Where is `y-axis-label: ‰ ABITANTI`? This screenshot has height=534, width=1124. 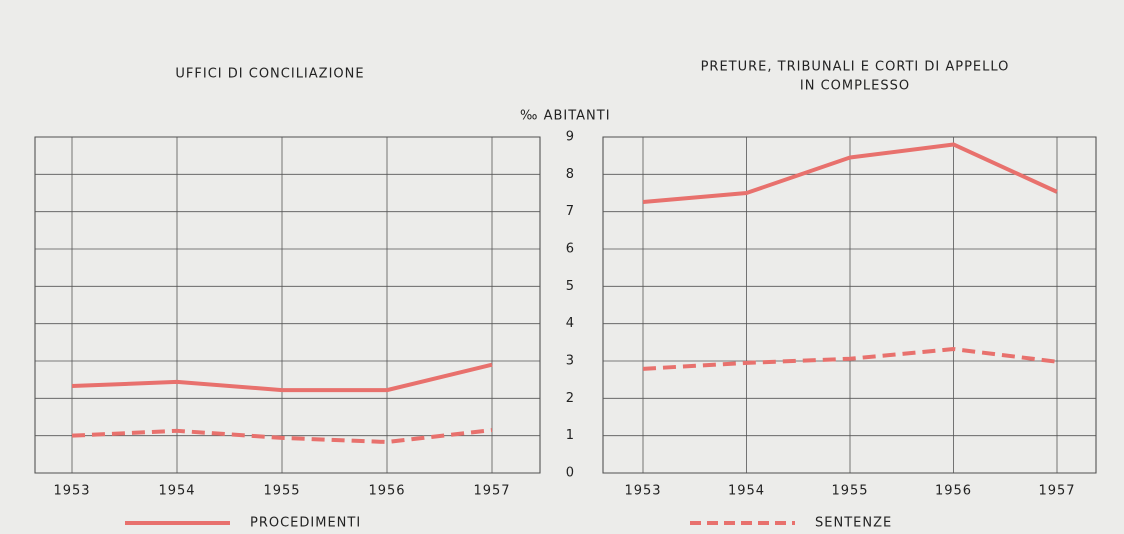 y-axis-label: ‰ ABITANTI is located at coordinates (565, 116).